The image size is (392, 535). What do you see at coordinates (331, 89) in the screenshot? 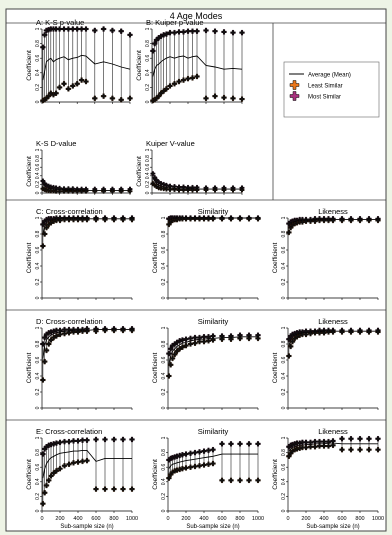
I see `legend-box` at bounding box center [331, 89].